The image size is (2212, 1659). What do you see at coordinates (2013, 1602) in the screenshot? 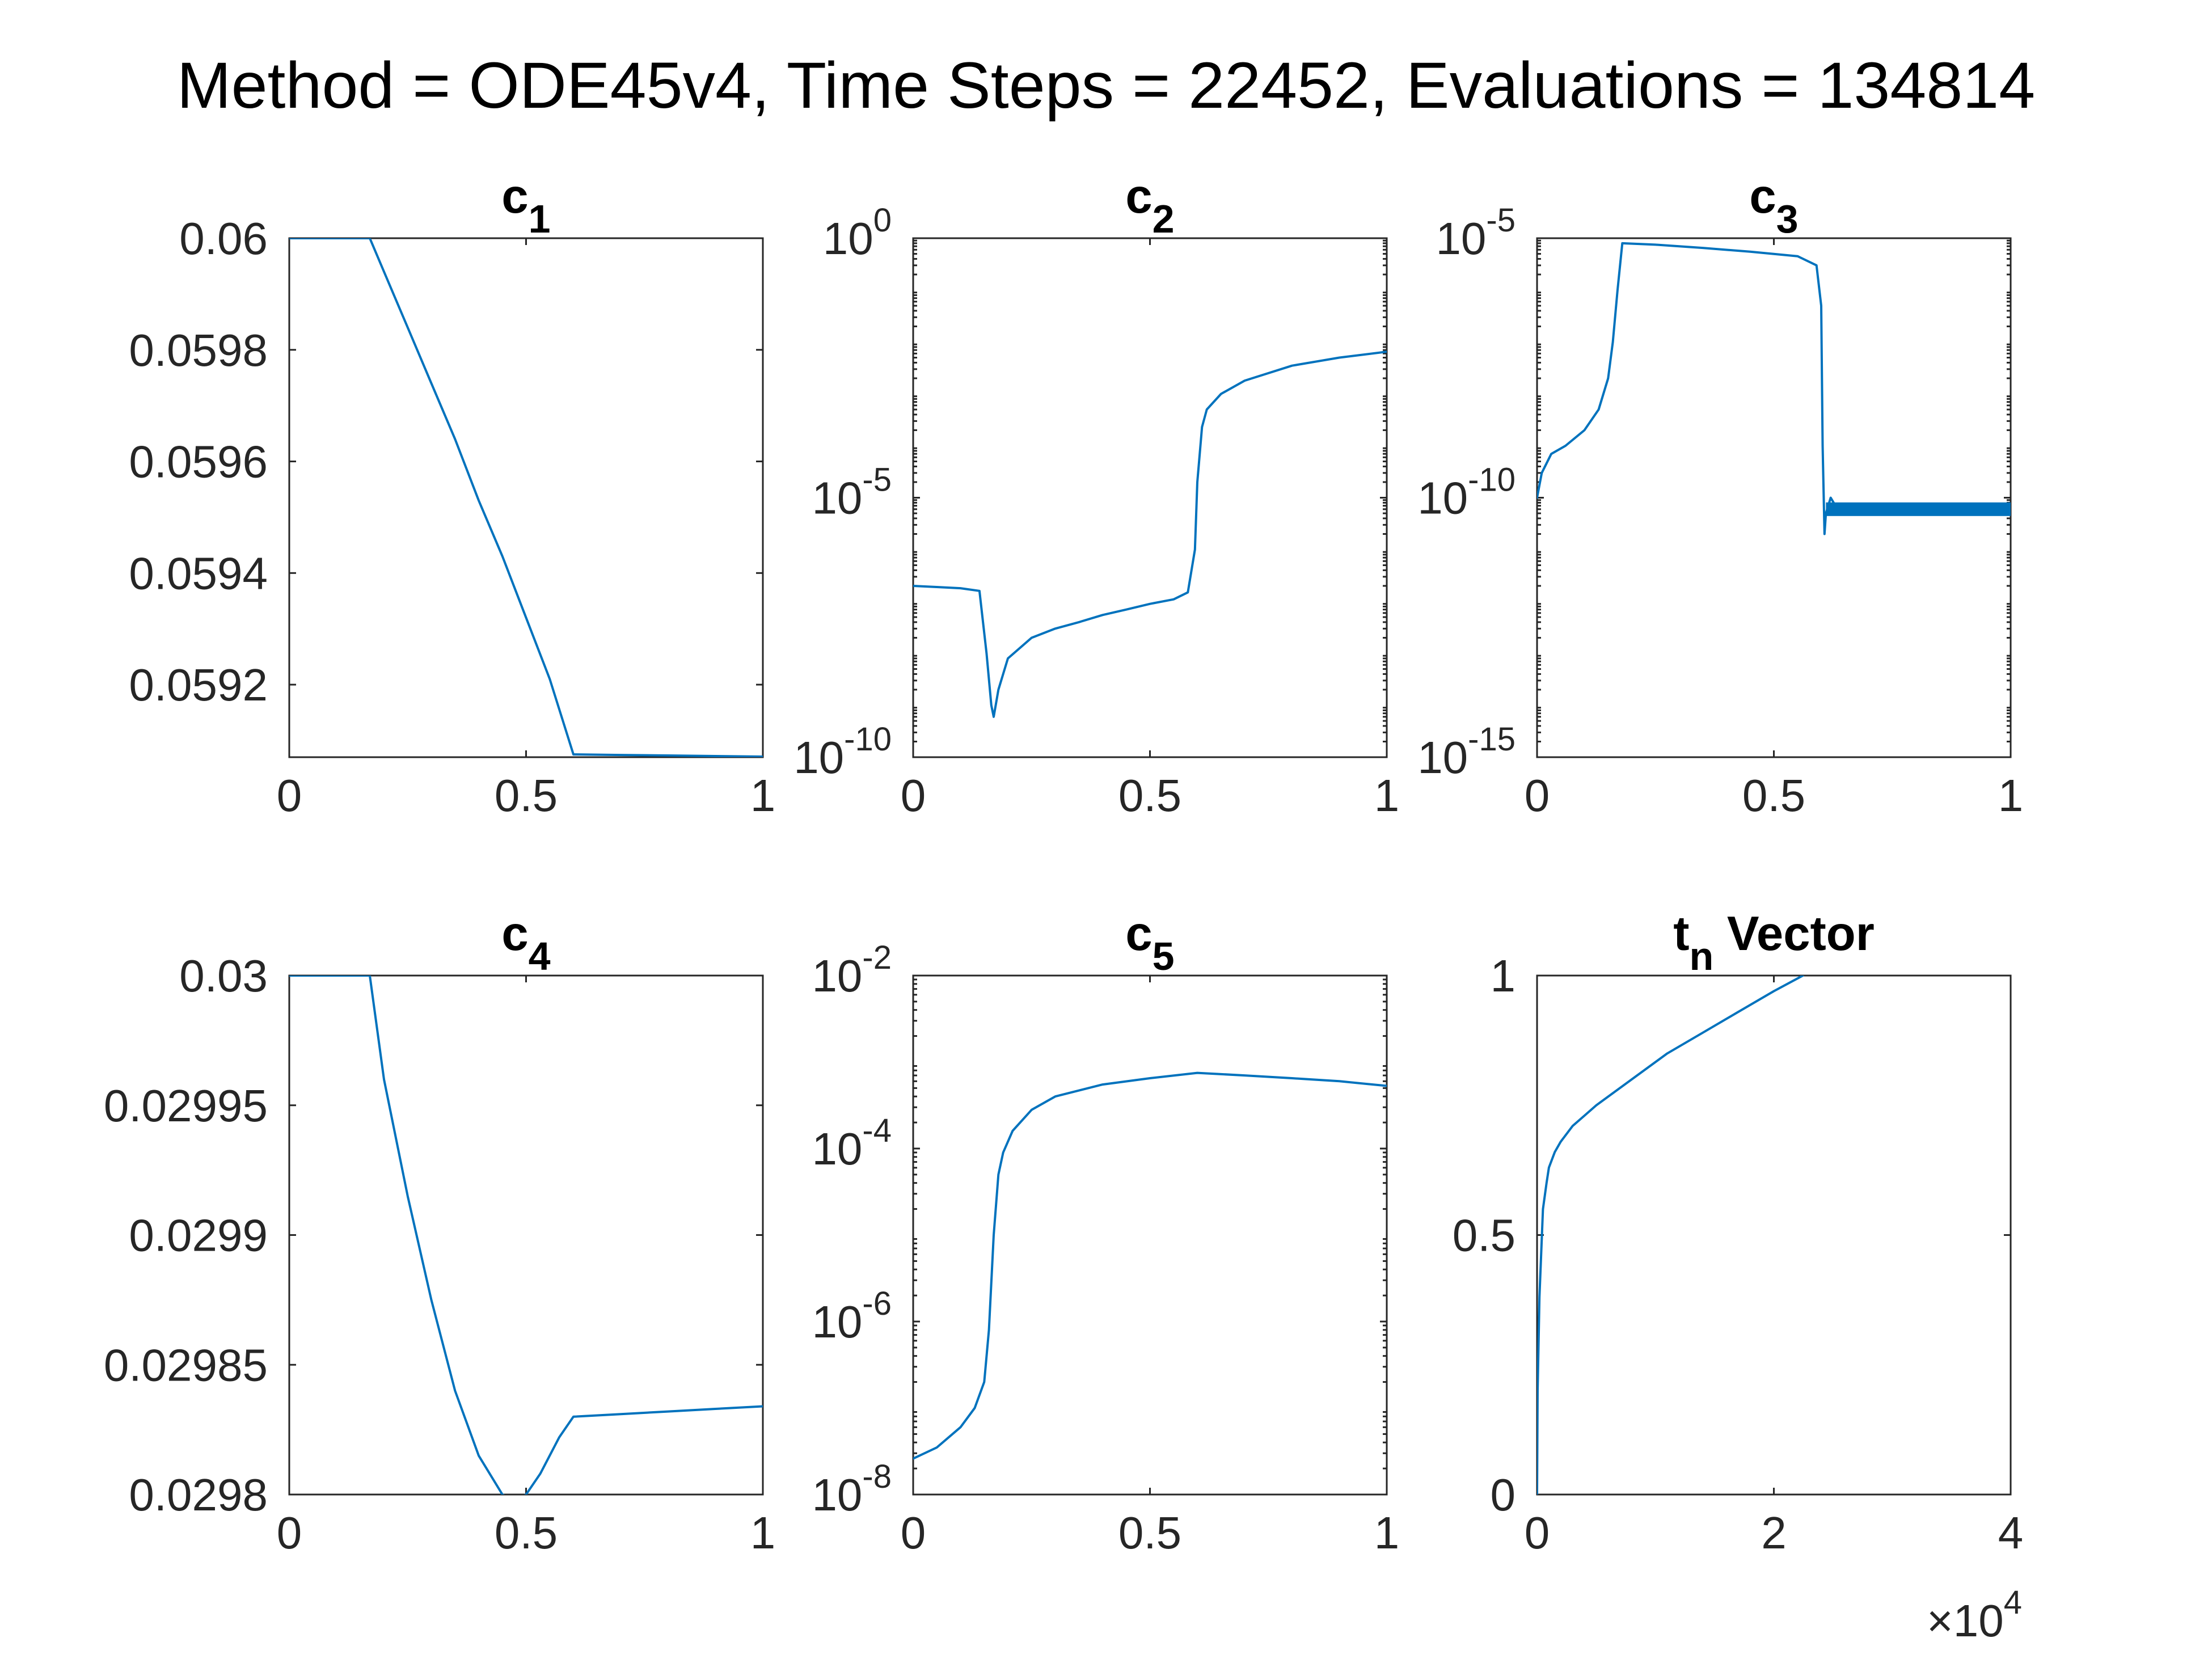
I see `x-multiplier-exponent: 4` at bounding box center [2013, 1602].